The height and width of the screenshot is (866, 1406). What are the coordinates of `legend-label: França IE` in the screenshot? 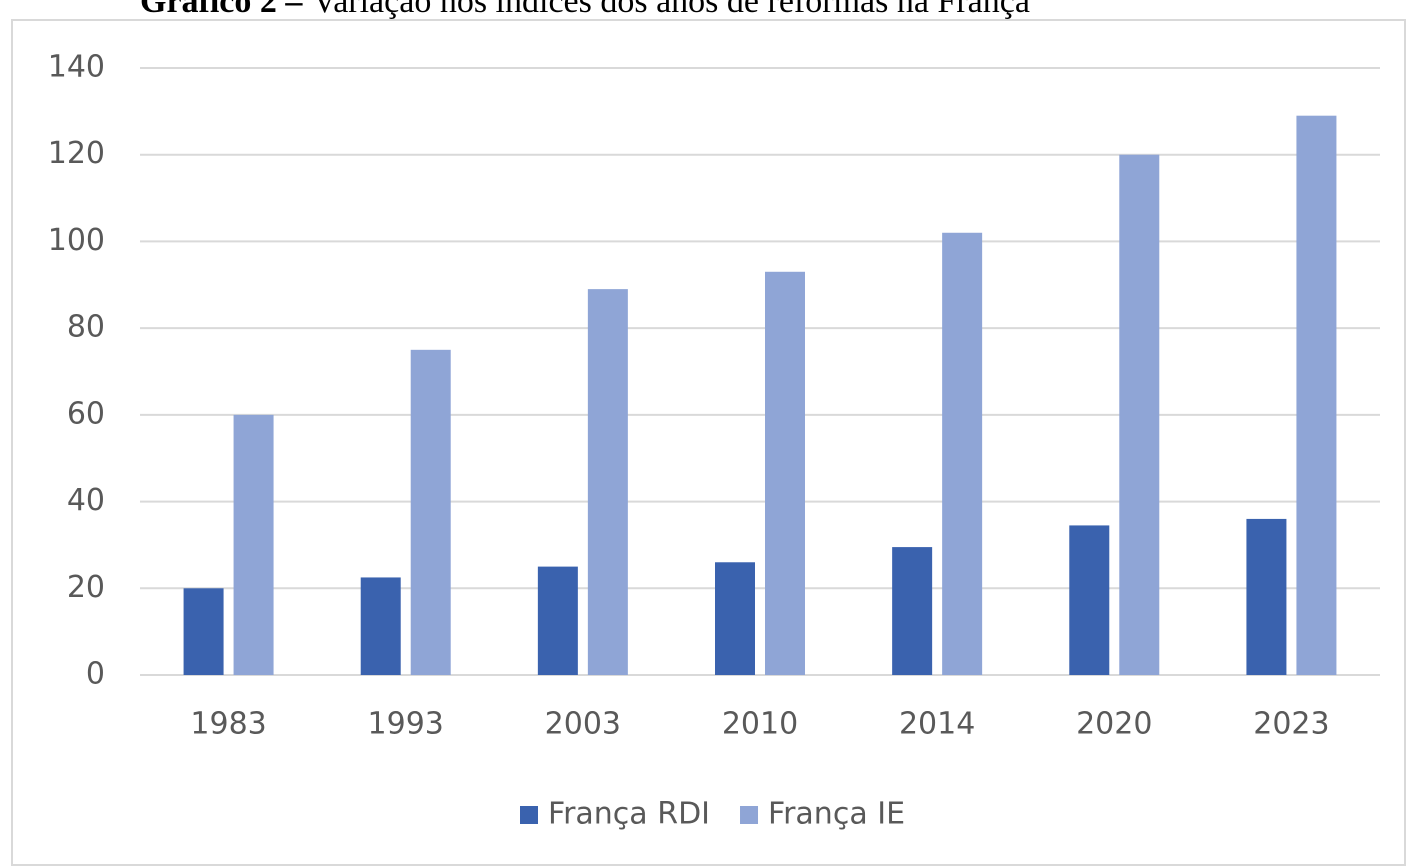 It's located at (836, 814).